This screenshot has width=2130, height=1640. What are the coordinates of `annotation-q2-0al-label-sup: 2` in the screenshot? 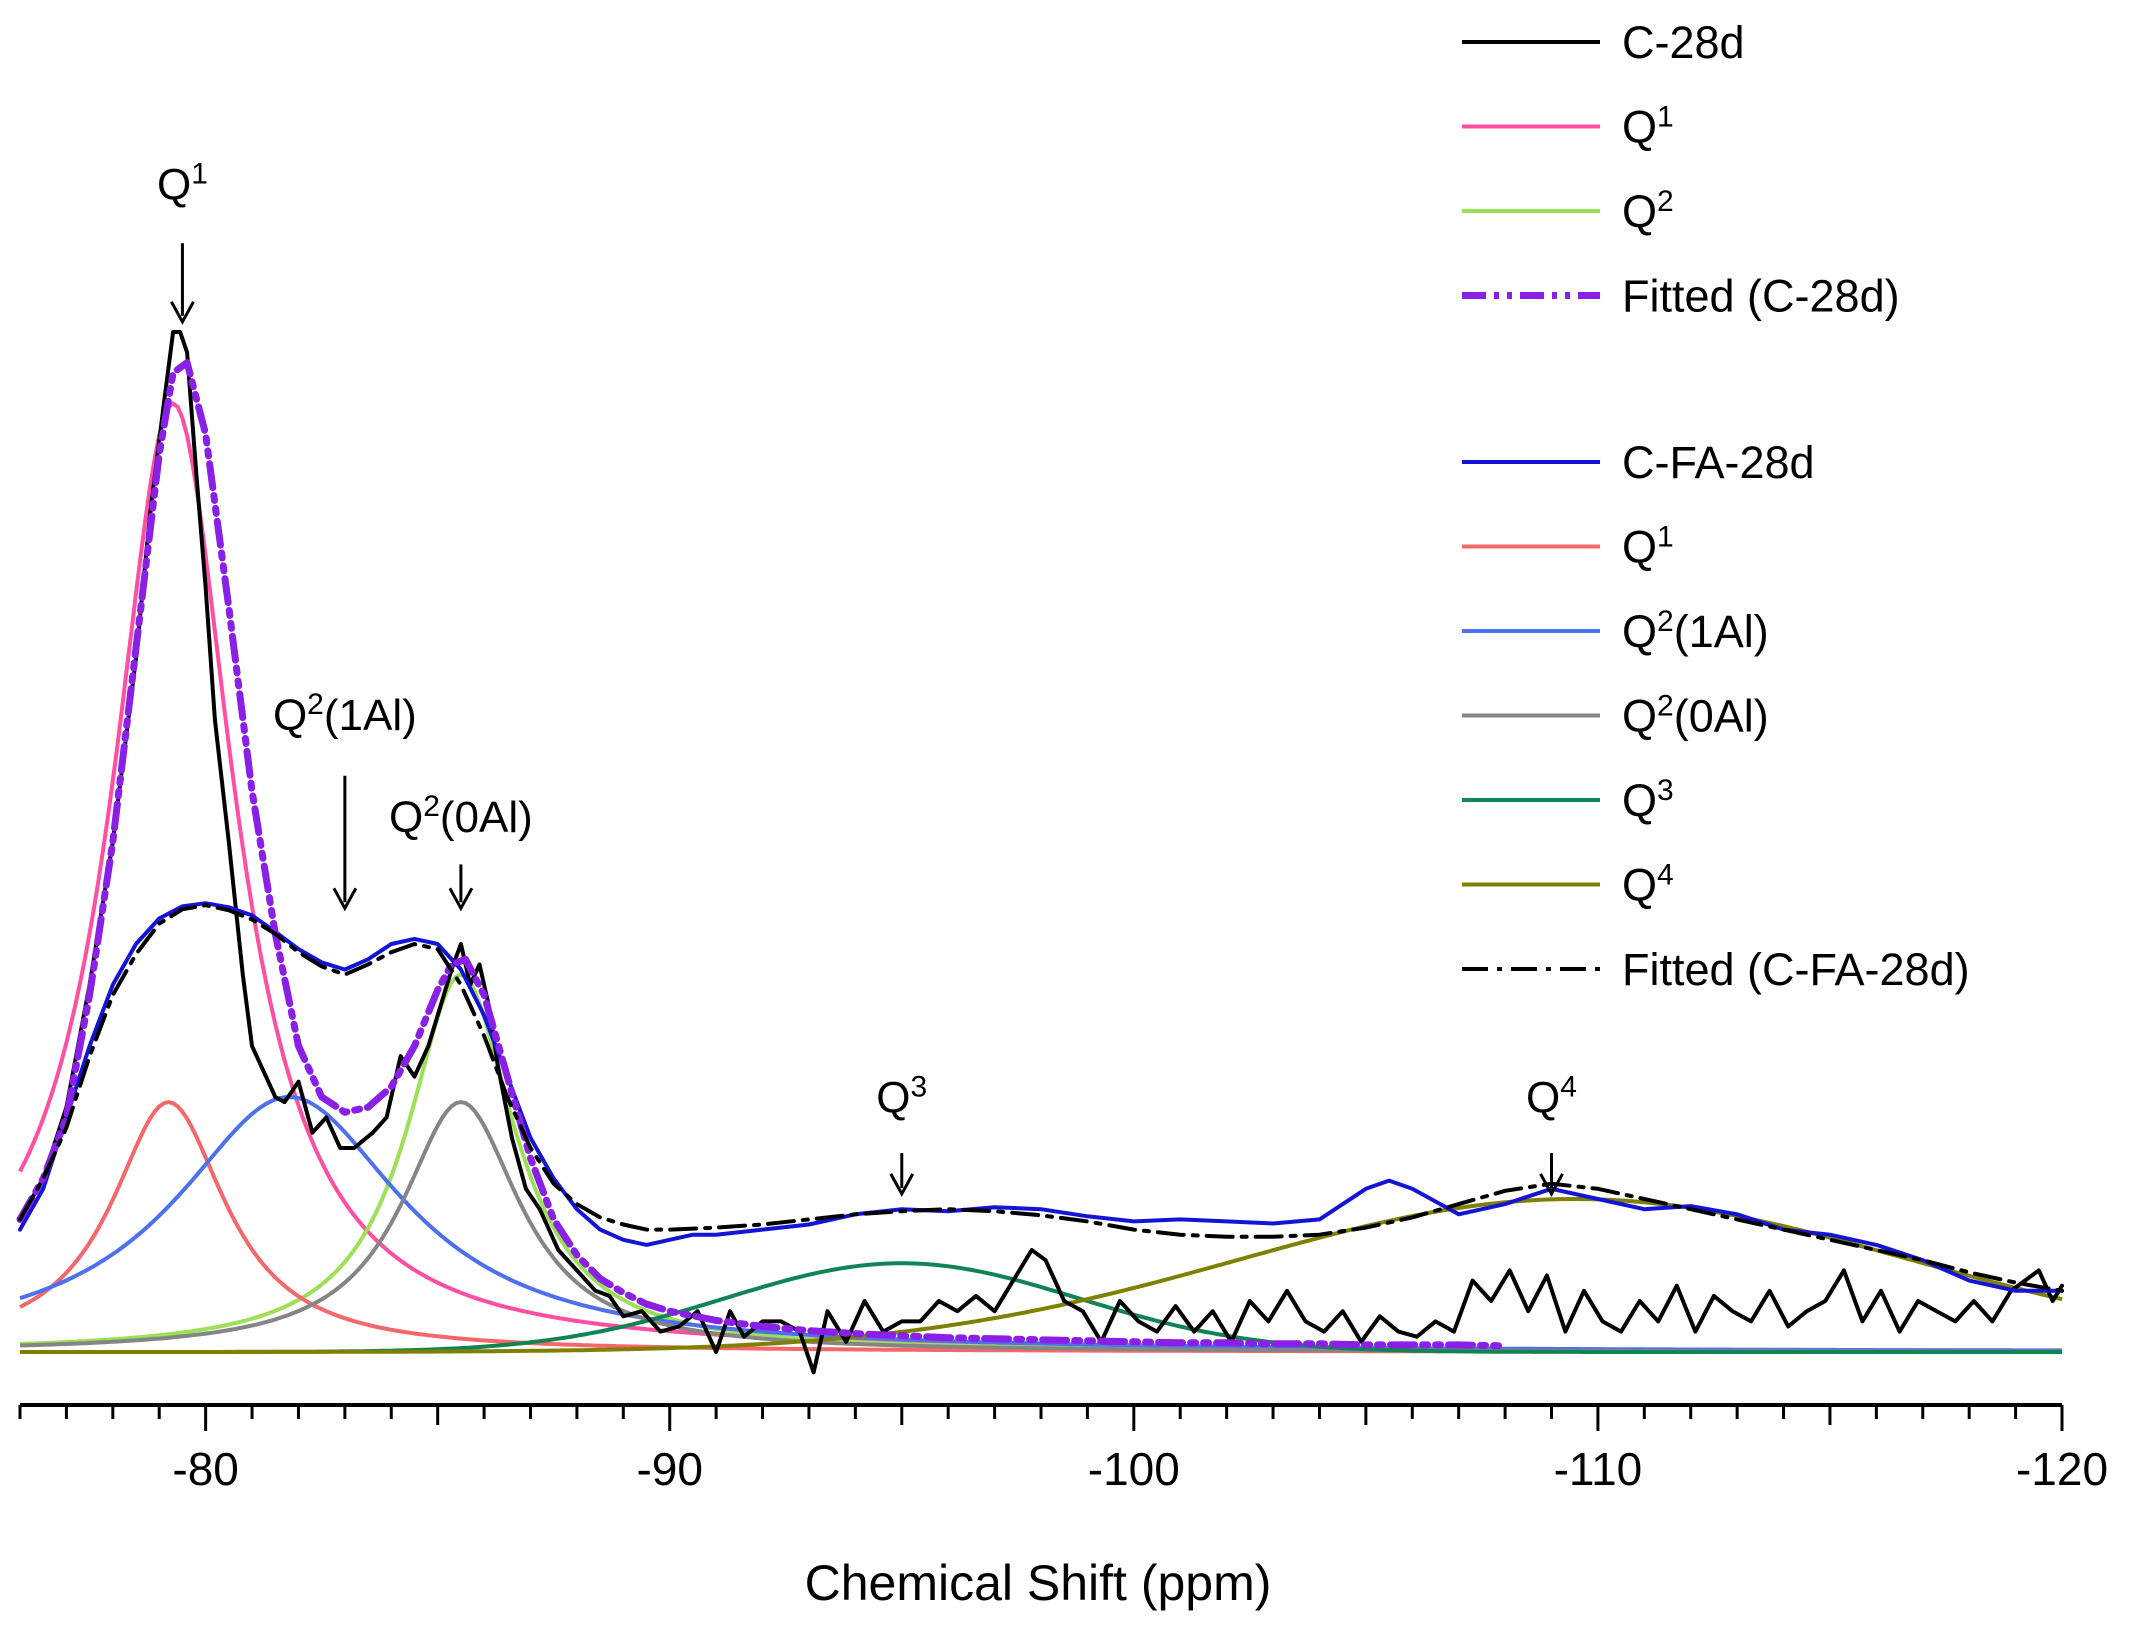 It's located at (431, 806).